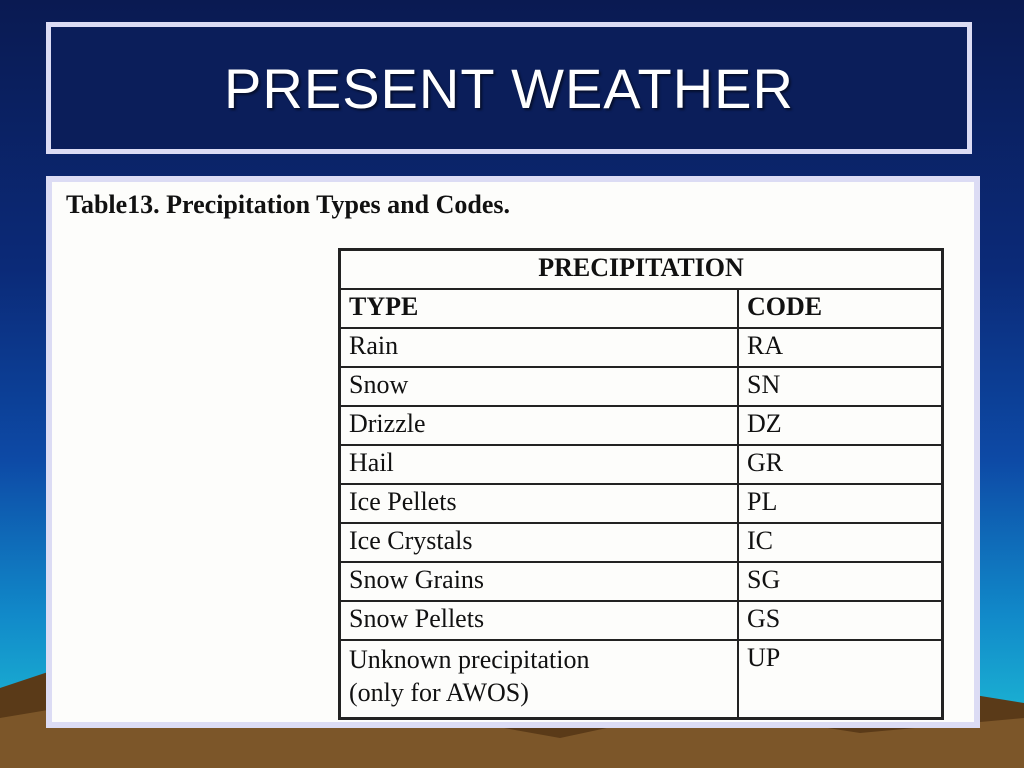 This screenshot has height=768, width=1024. What do you see at coordinates (840, 464) in the screenshot?
I see `code-cell: GR` at bounding box center [840, 464].